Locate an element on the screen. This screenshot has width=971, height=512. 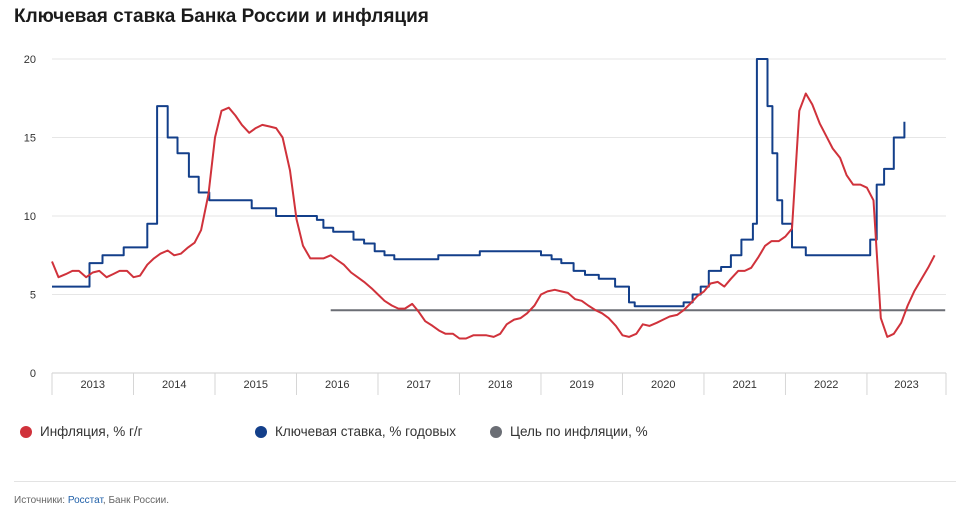
y-tick-label: 5 is located at coordinates (33, 296).